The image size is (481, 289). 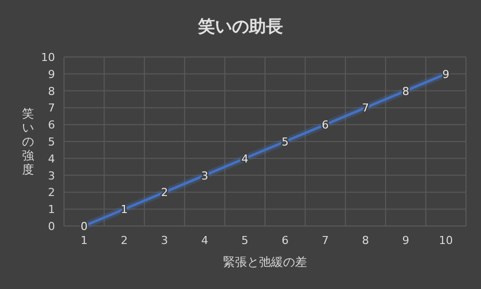 What do you see at coordinates (51, 226) in the screenshot?
I see `y-tick-label: 0` at bounding box center [51, 226].